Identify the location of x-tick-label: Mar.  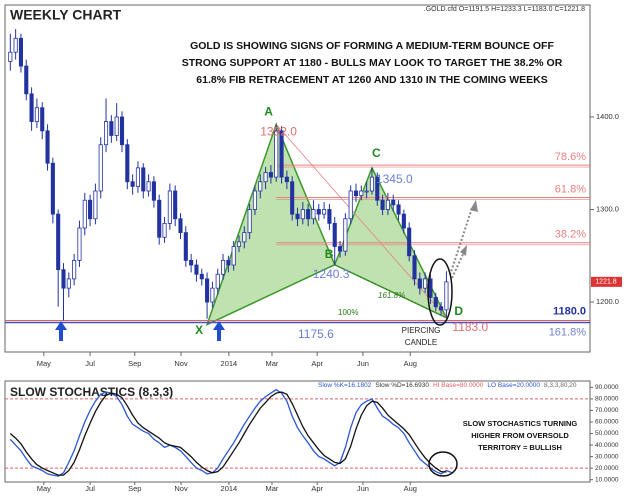
(272, 488).